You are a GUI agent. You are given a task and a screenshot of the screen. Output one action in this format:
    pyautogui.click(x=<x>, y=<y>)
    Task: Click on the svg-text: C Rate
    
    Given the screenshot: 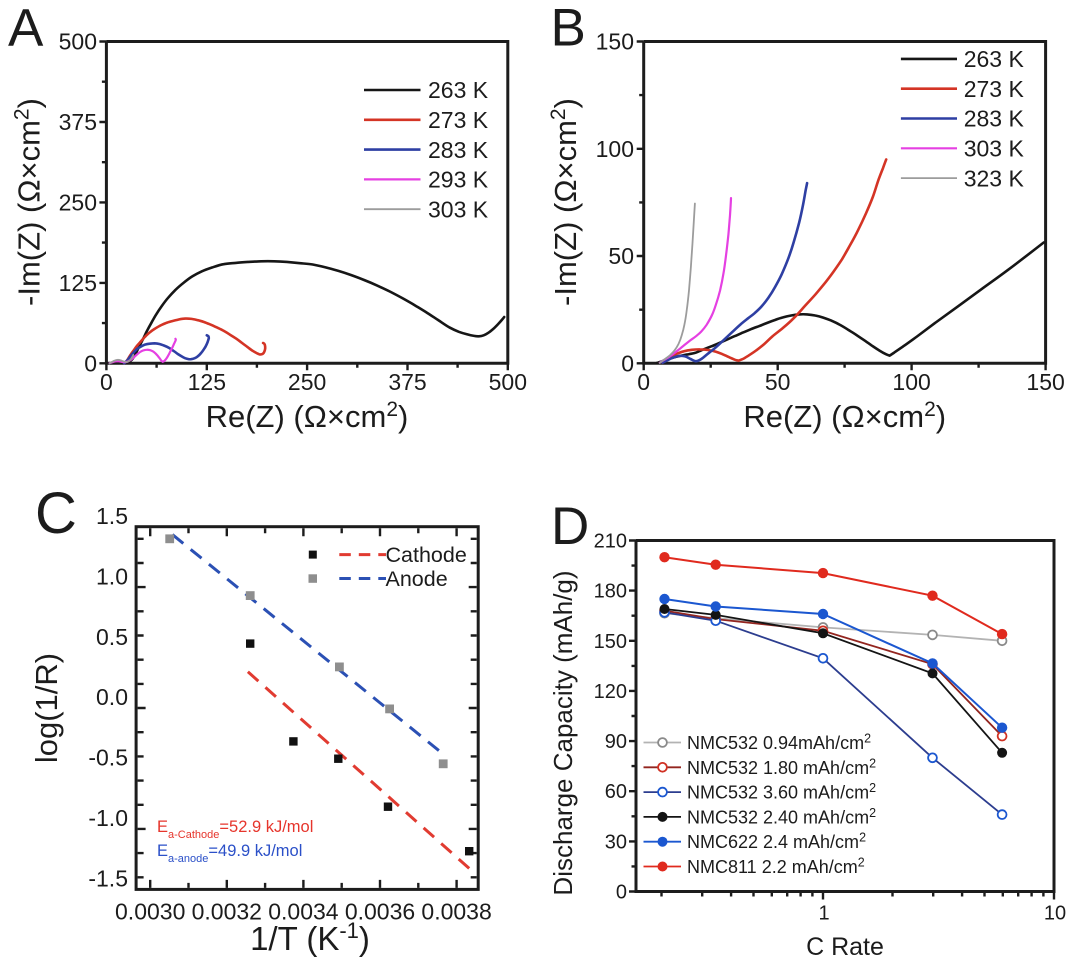 What is the action you would take?
    pyautogui.click(x=845, y=947)
    